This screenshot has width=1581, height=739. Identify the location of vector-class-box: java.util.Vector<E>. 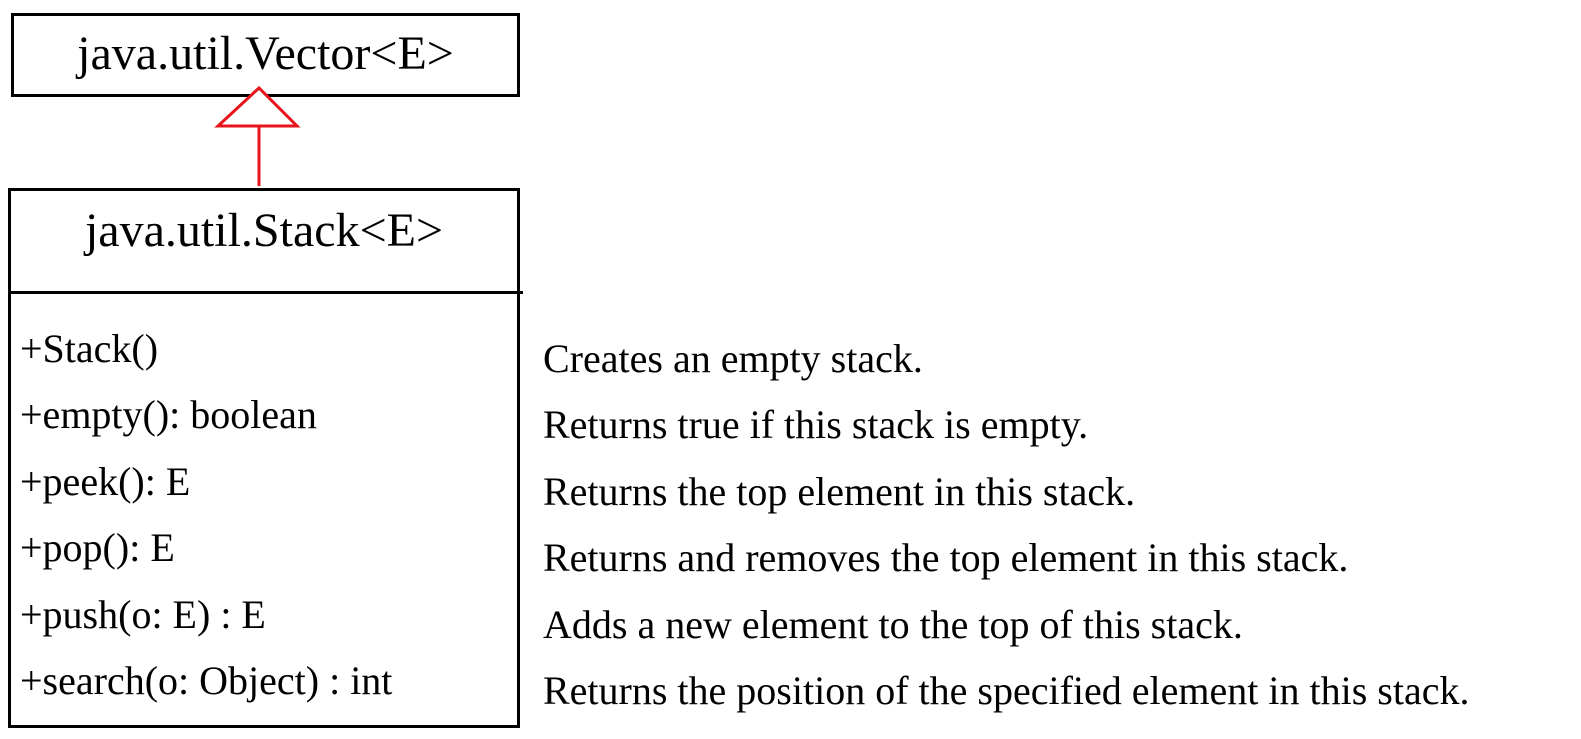
(265, 55).